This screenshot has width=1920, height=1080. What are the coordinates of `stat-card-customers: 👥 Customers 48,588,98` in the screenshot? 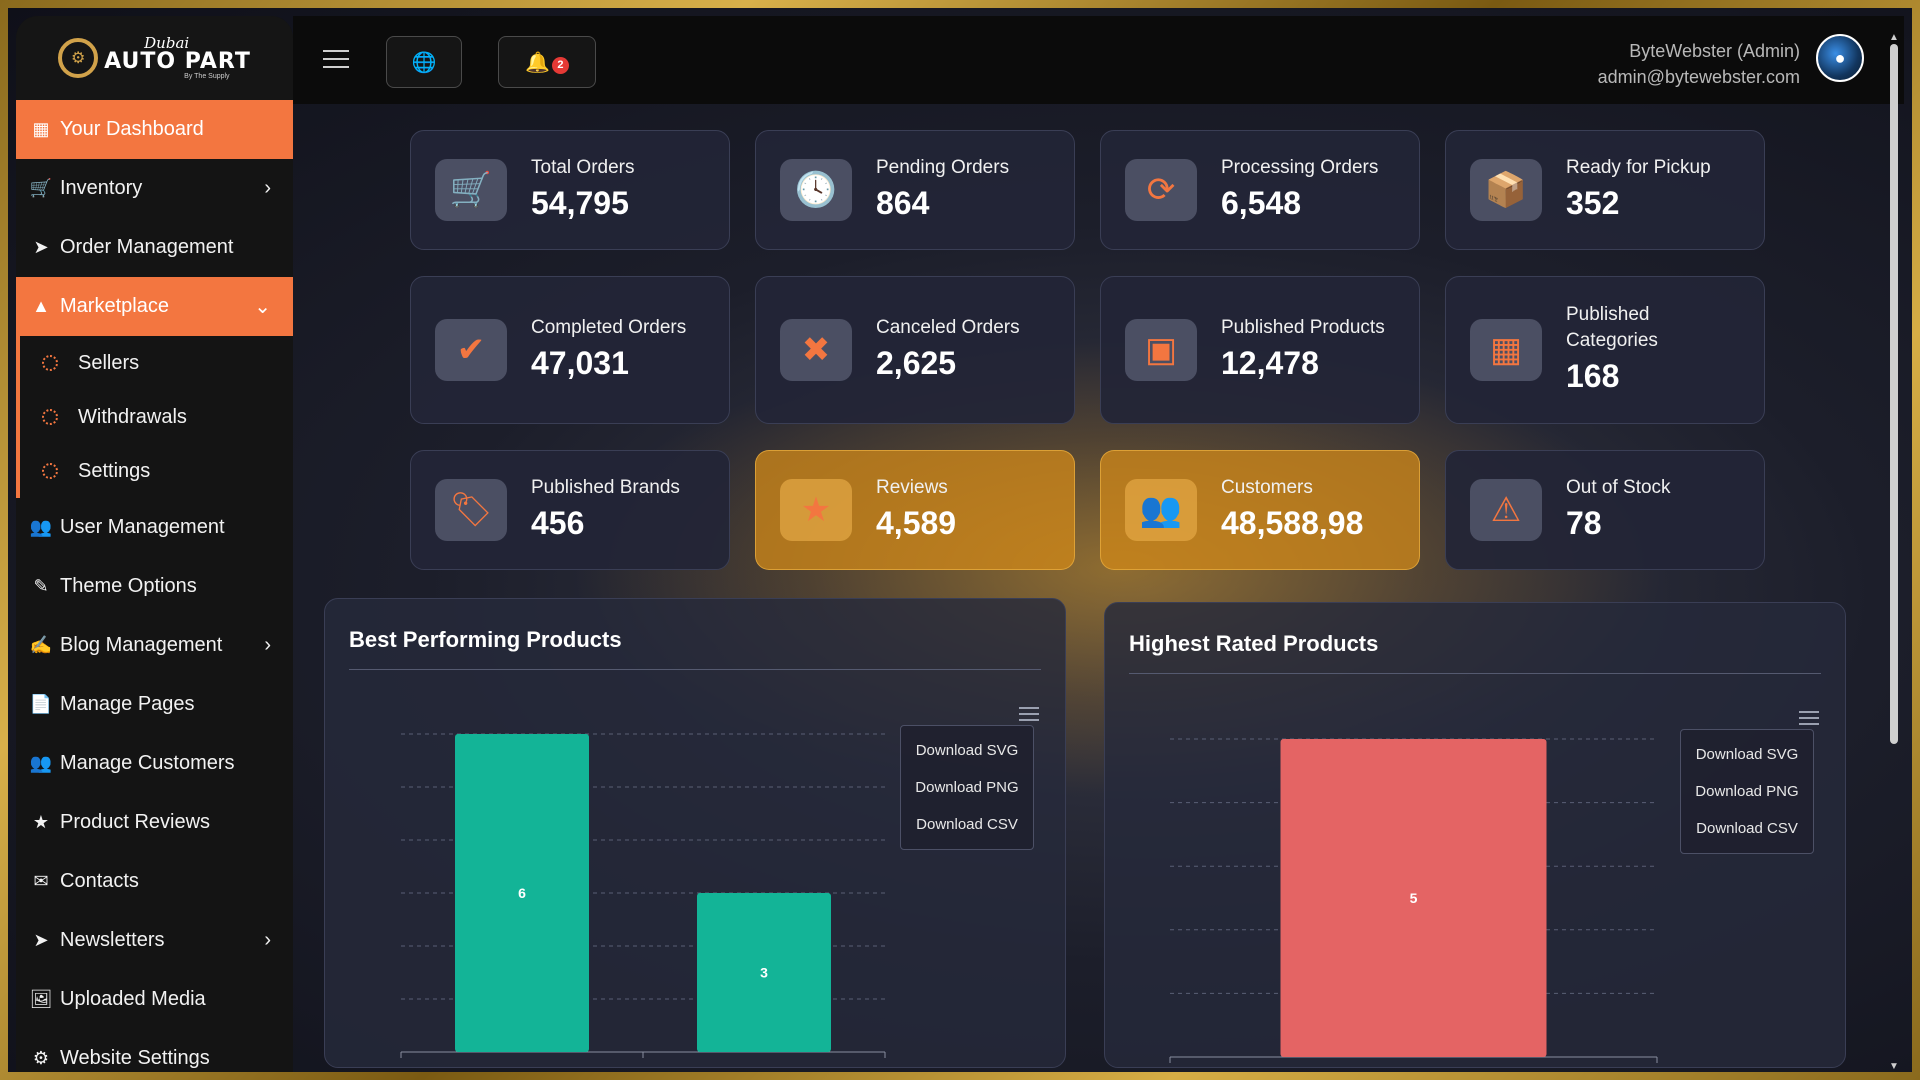 It's located at (1260, 510).